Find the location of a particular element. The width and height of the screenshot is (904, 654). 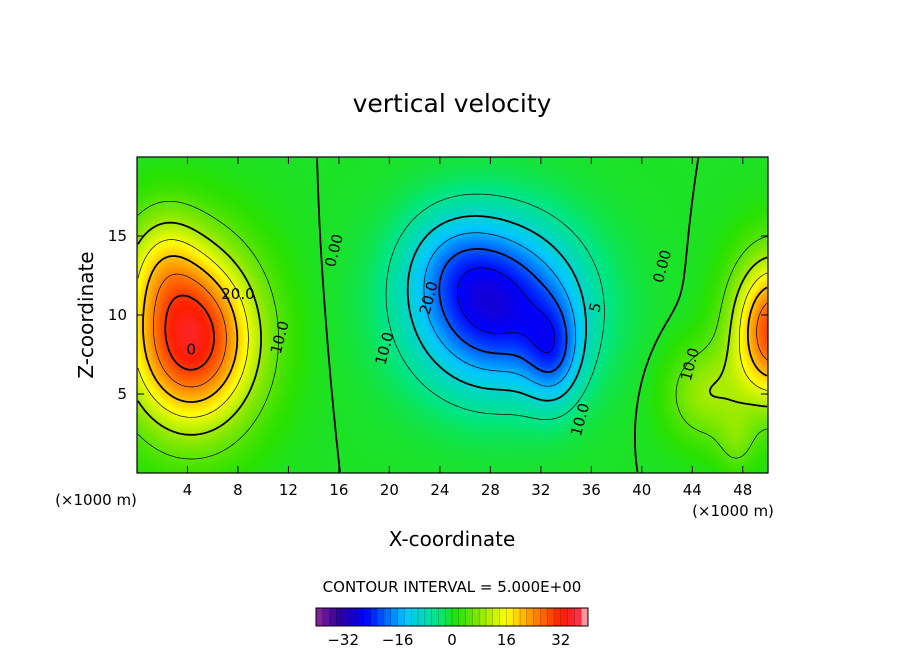

y-tick-label: 5 is located at coordinates (122, 394).